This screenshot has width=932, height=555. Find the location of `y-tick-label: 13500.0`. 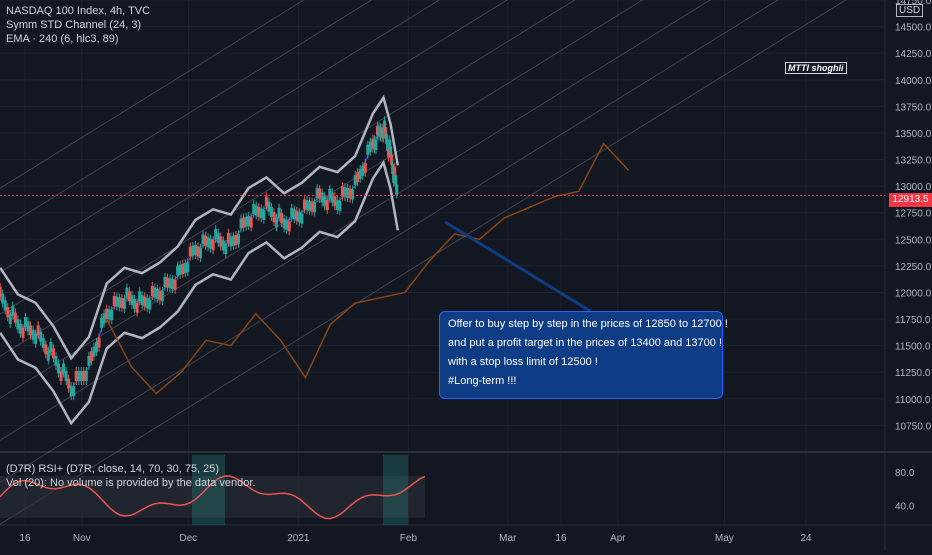

y-tick-label: 13500.0 is located at coordinates (913, 134).